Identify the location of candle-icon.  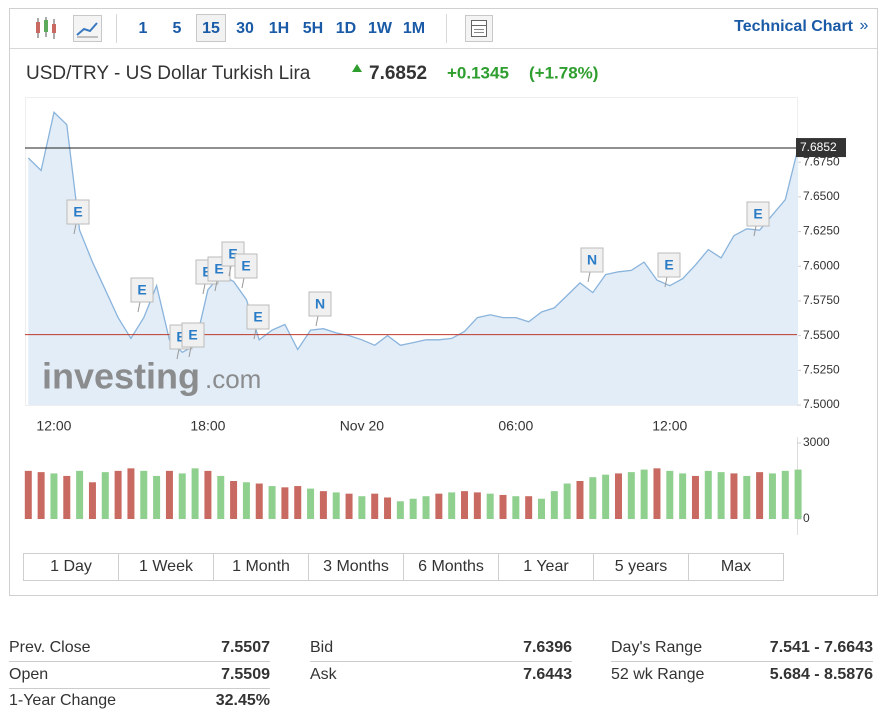
(46, 29).